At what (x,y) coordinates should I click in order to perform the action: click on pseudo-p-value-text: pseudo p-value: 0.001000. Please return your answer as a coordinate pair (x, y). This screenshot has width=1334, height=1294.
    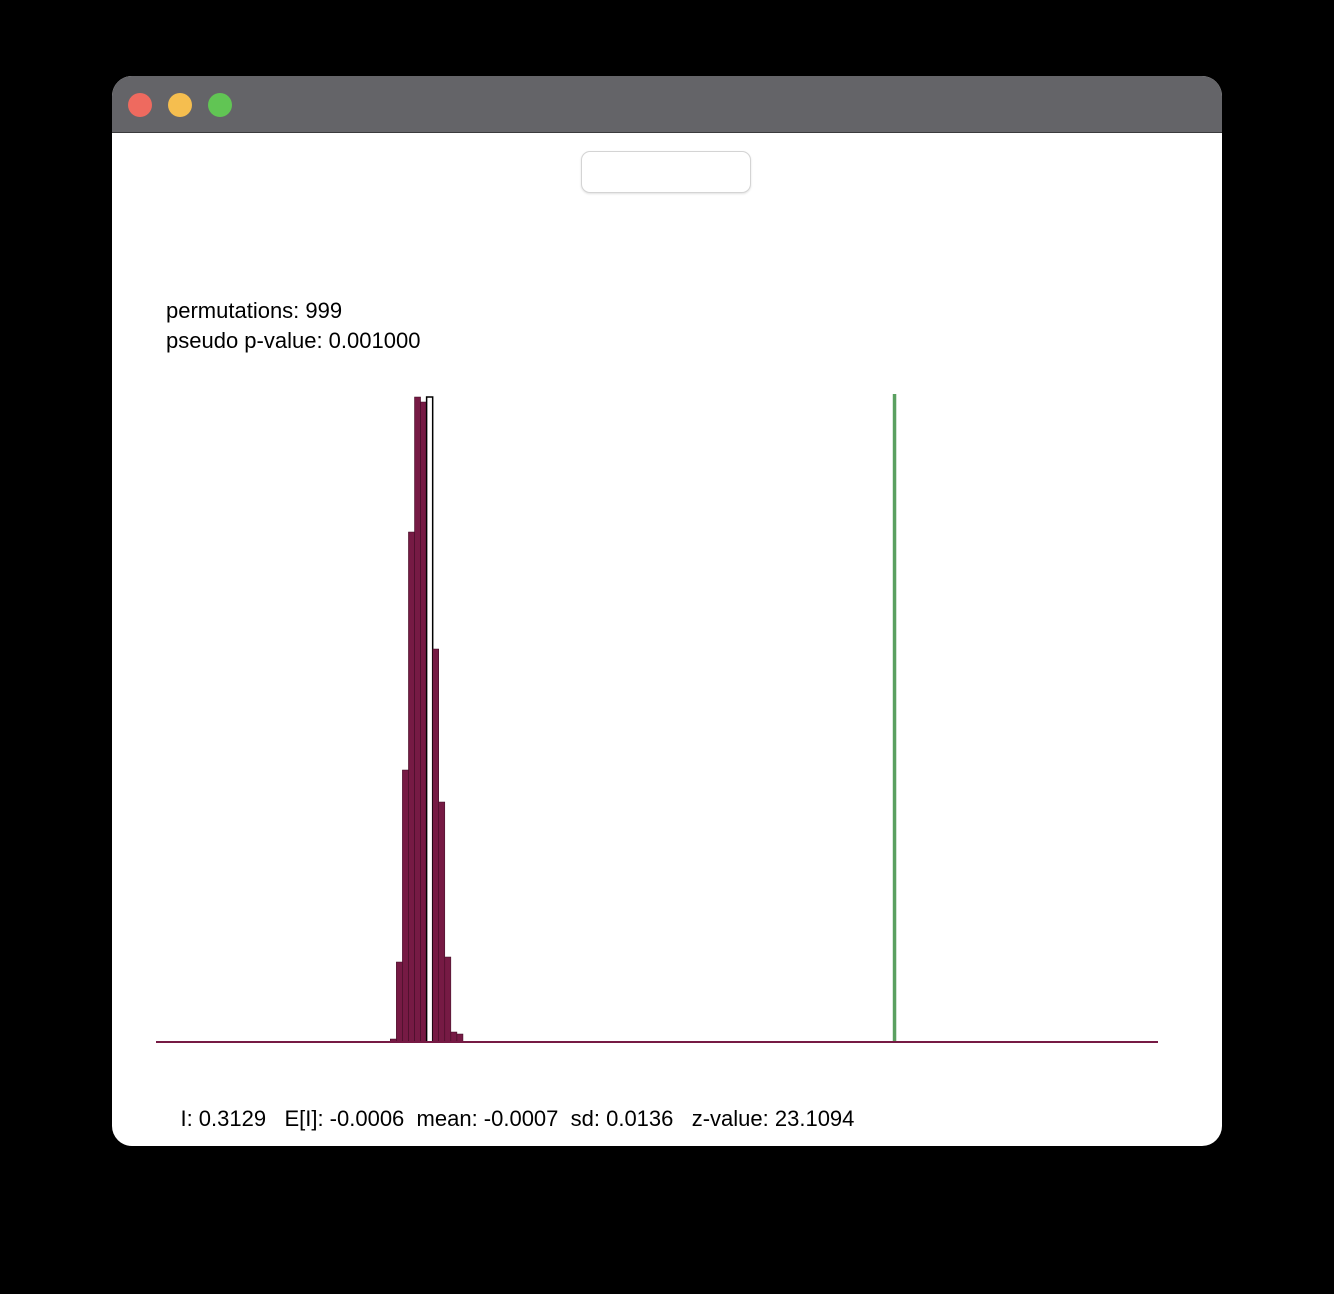
    Looking at the image, I should click on (293, 340).